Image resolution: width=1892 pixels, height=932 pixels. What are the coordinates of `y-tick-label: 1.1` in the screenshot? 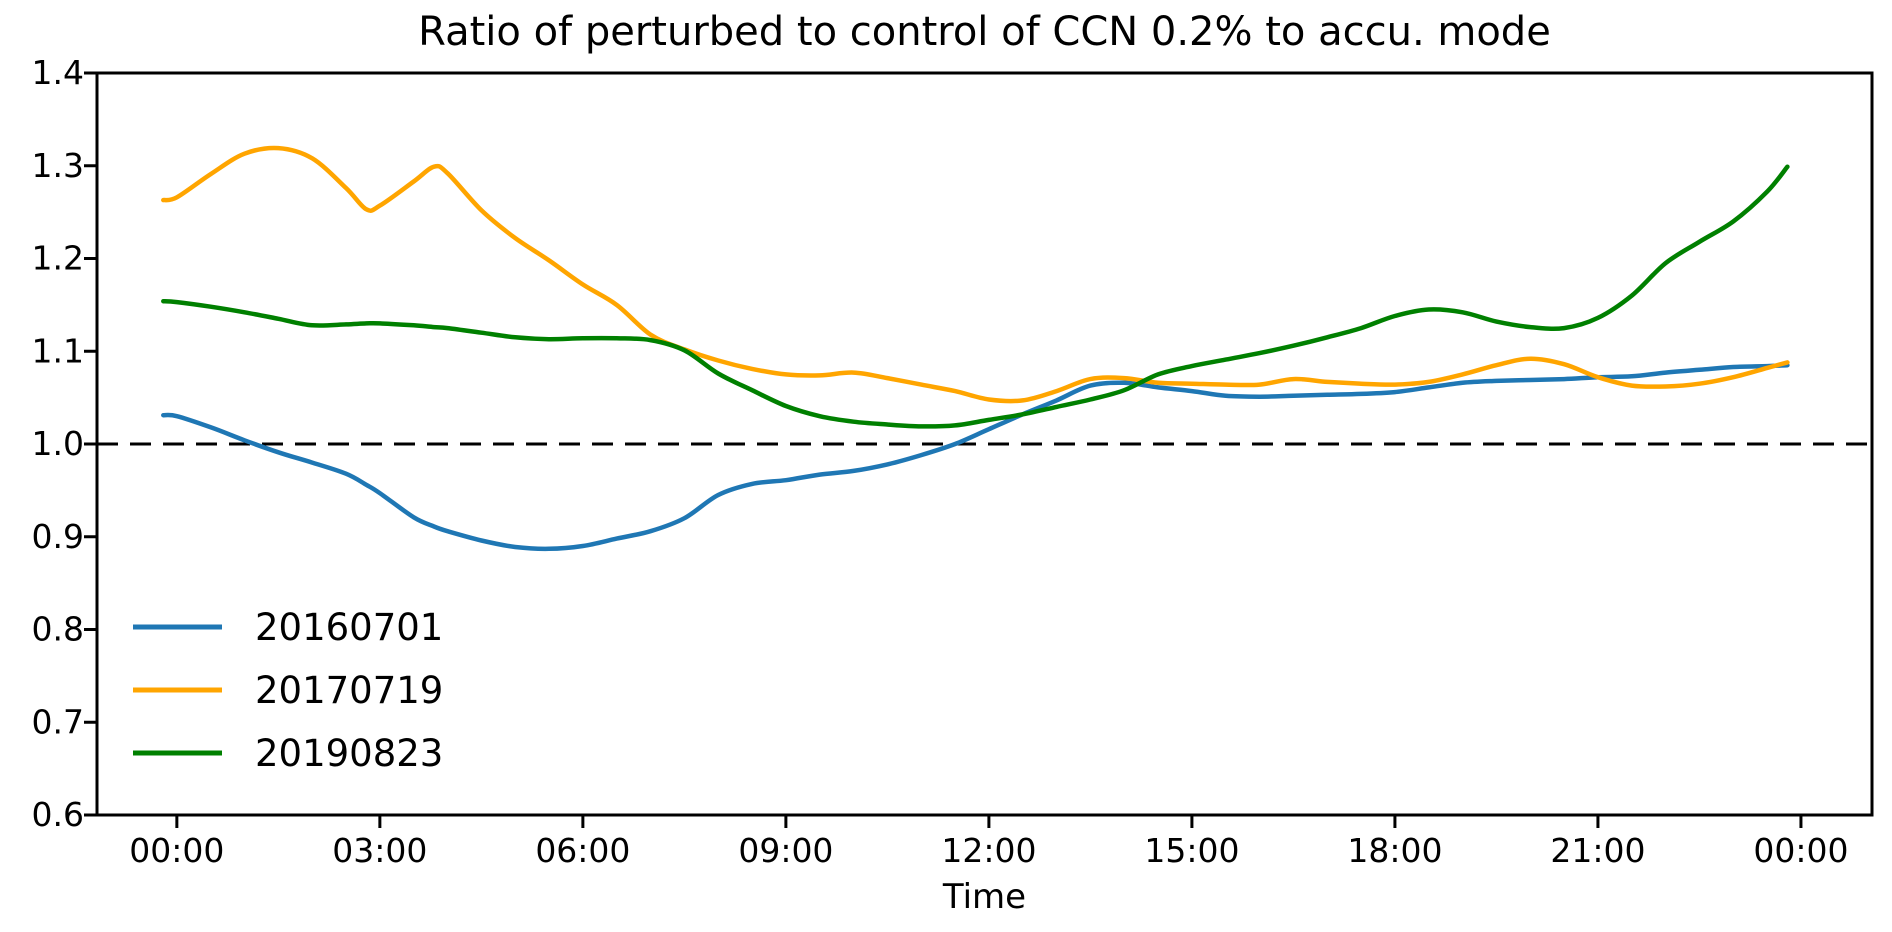 It's located at (58, 350).